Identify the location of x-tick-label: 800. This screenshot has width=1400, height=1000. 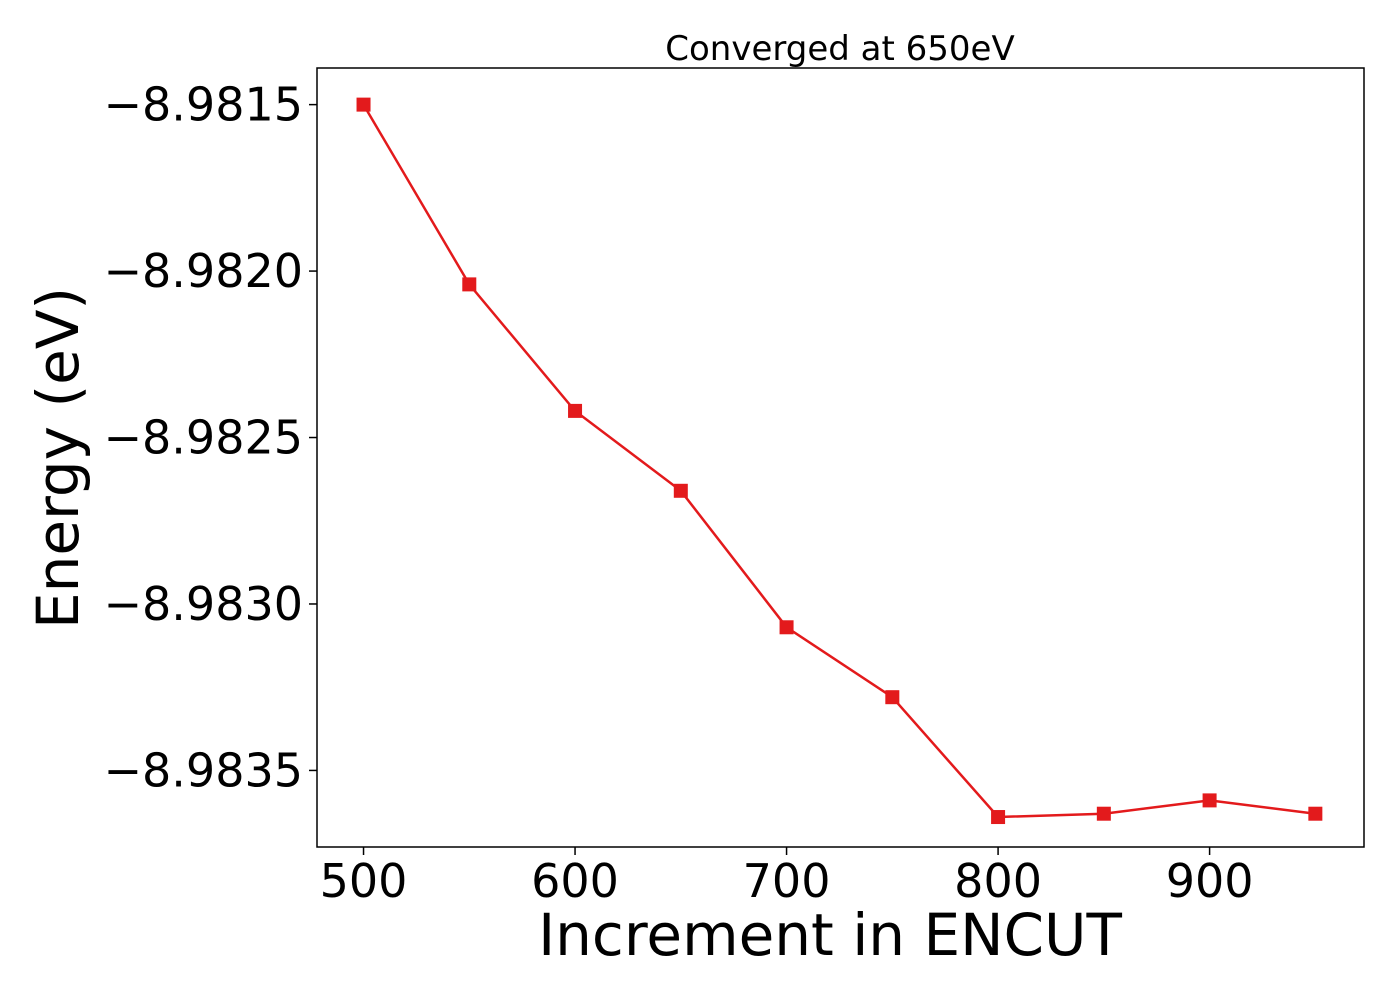
(998, 881).